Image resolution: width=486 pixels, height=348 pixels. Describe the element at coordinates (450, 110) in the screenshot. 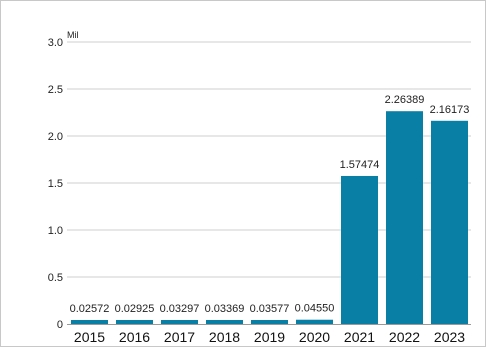

I see `data-label: 2.16173` at that location.